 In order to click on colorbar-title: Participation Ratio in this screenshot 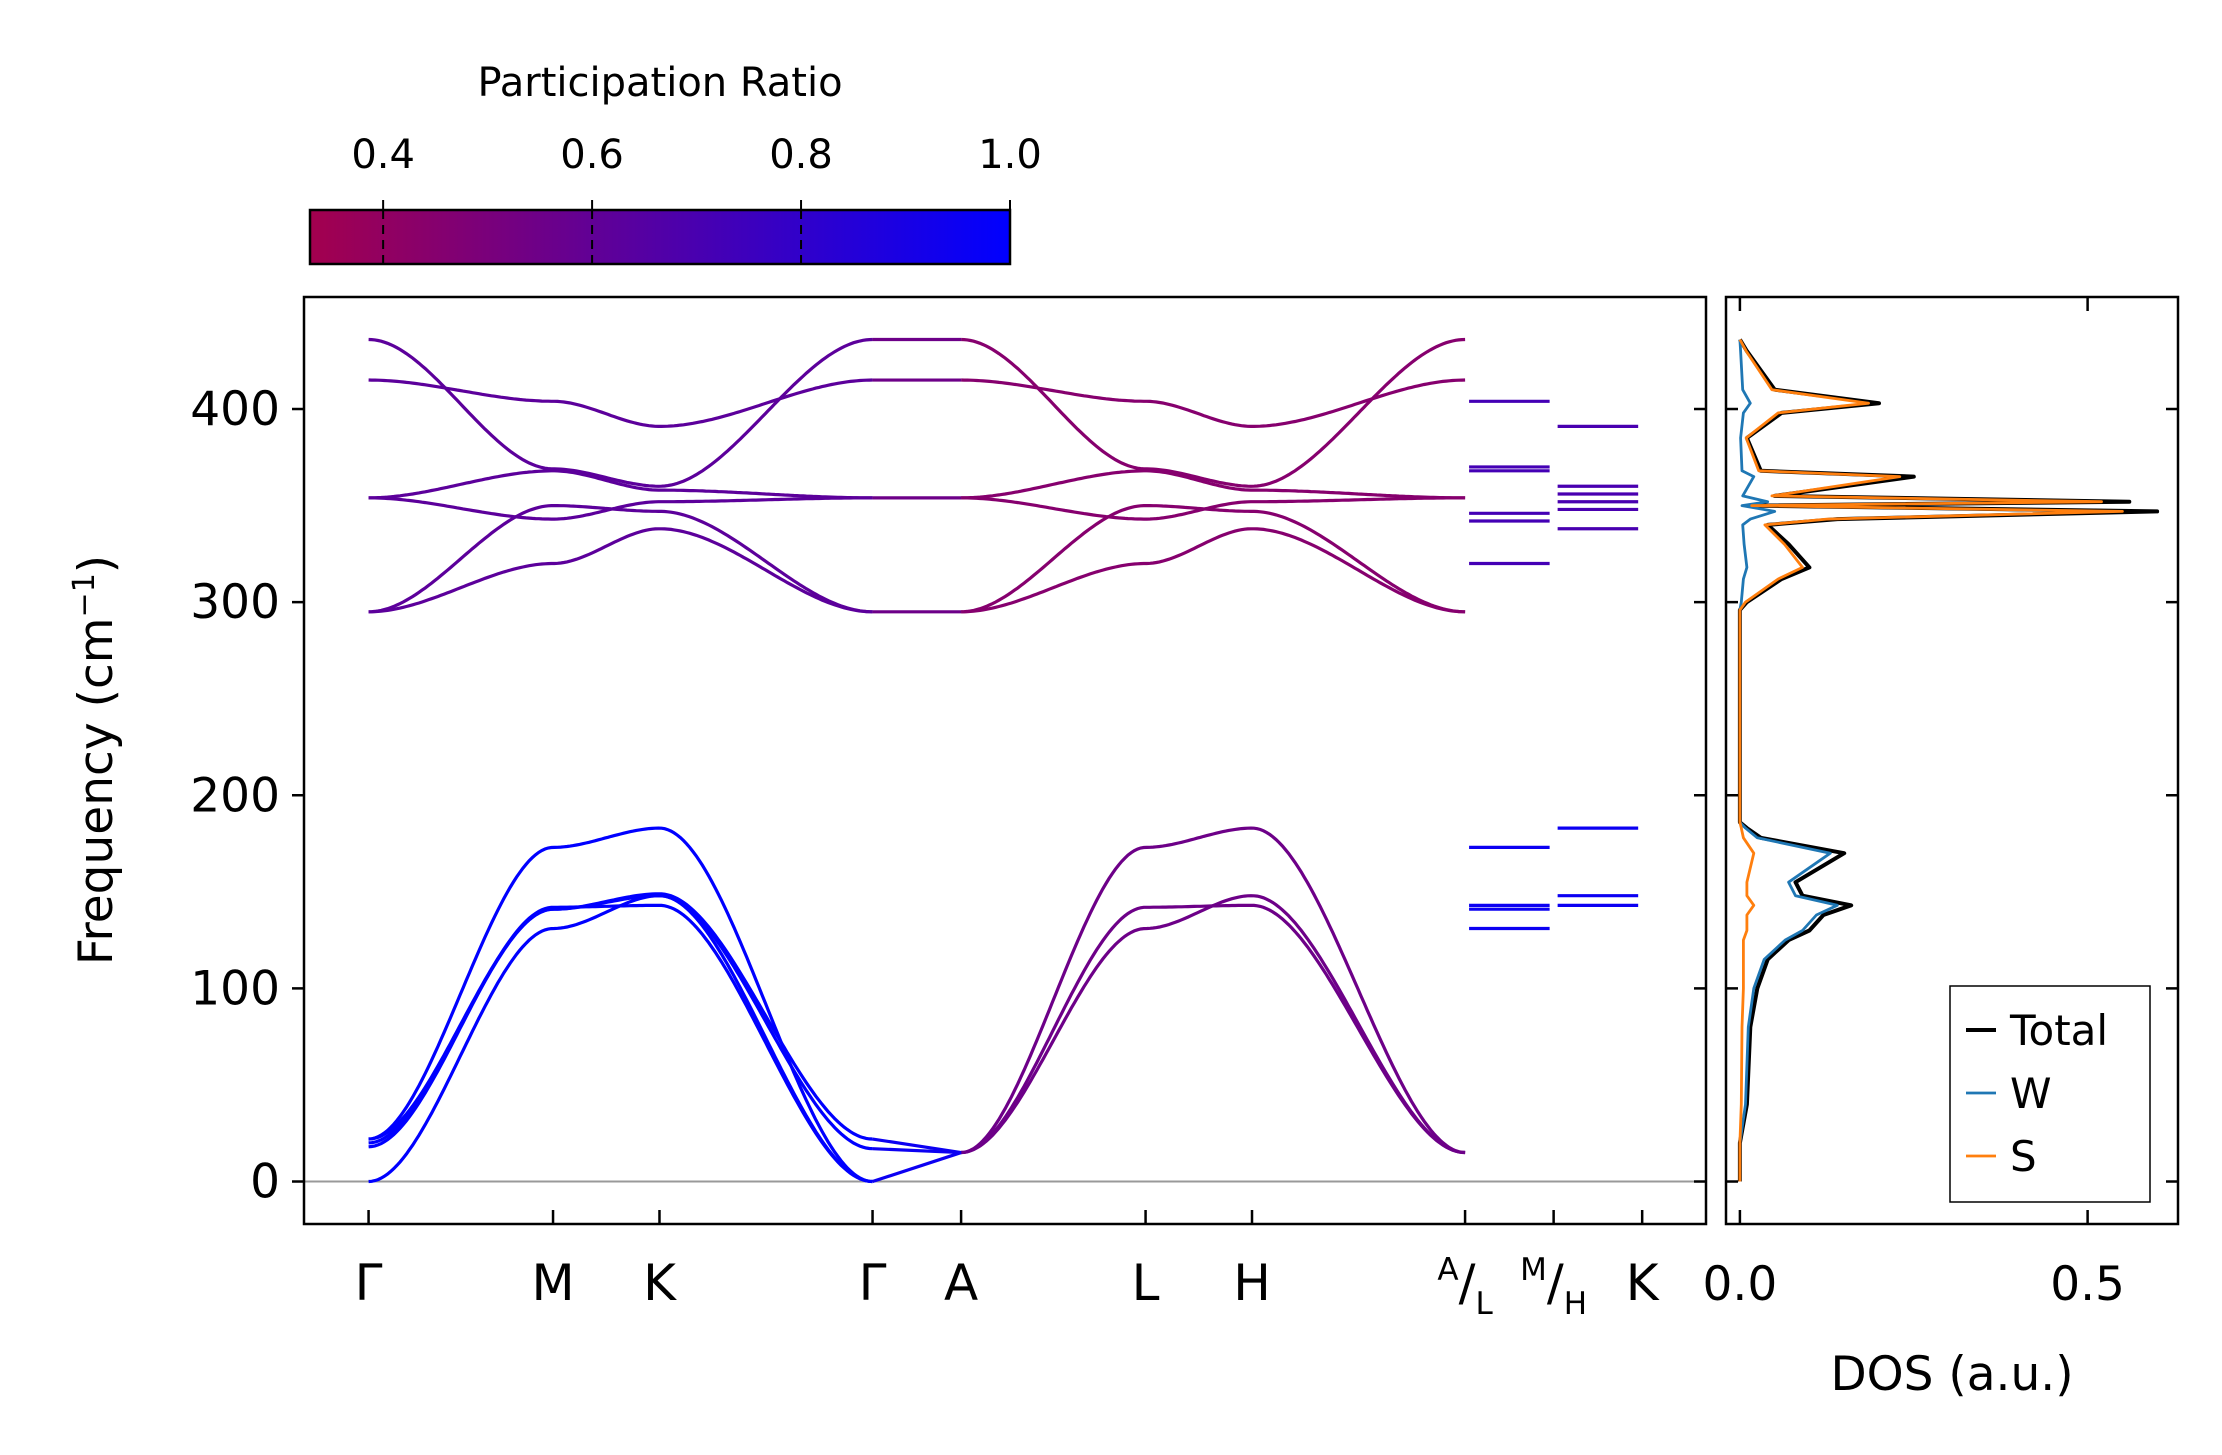, I will do `click(659, 83)`.